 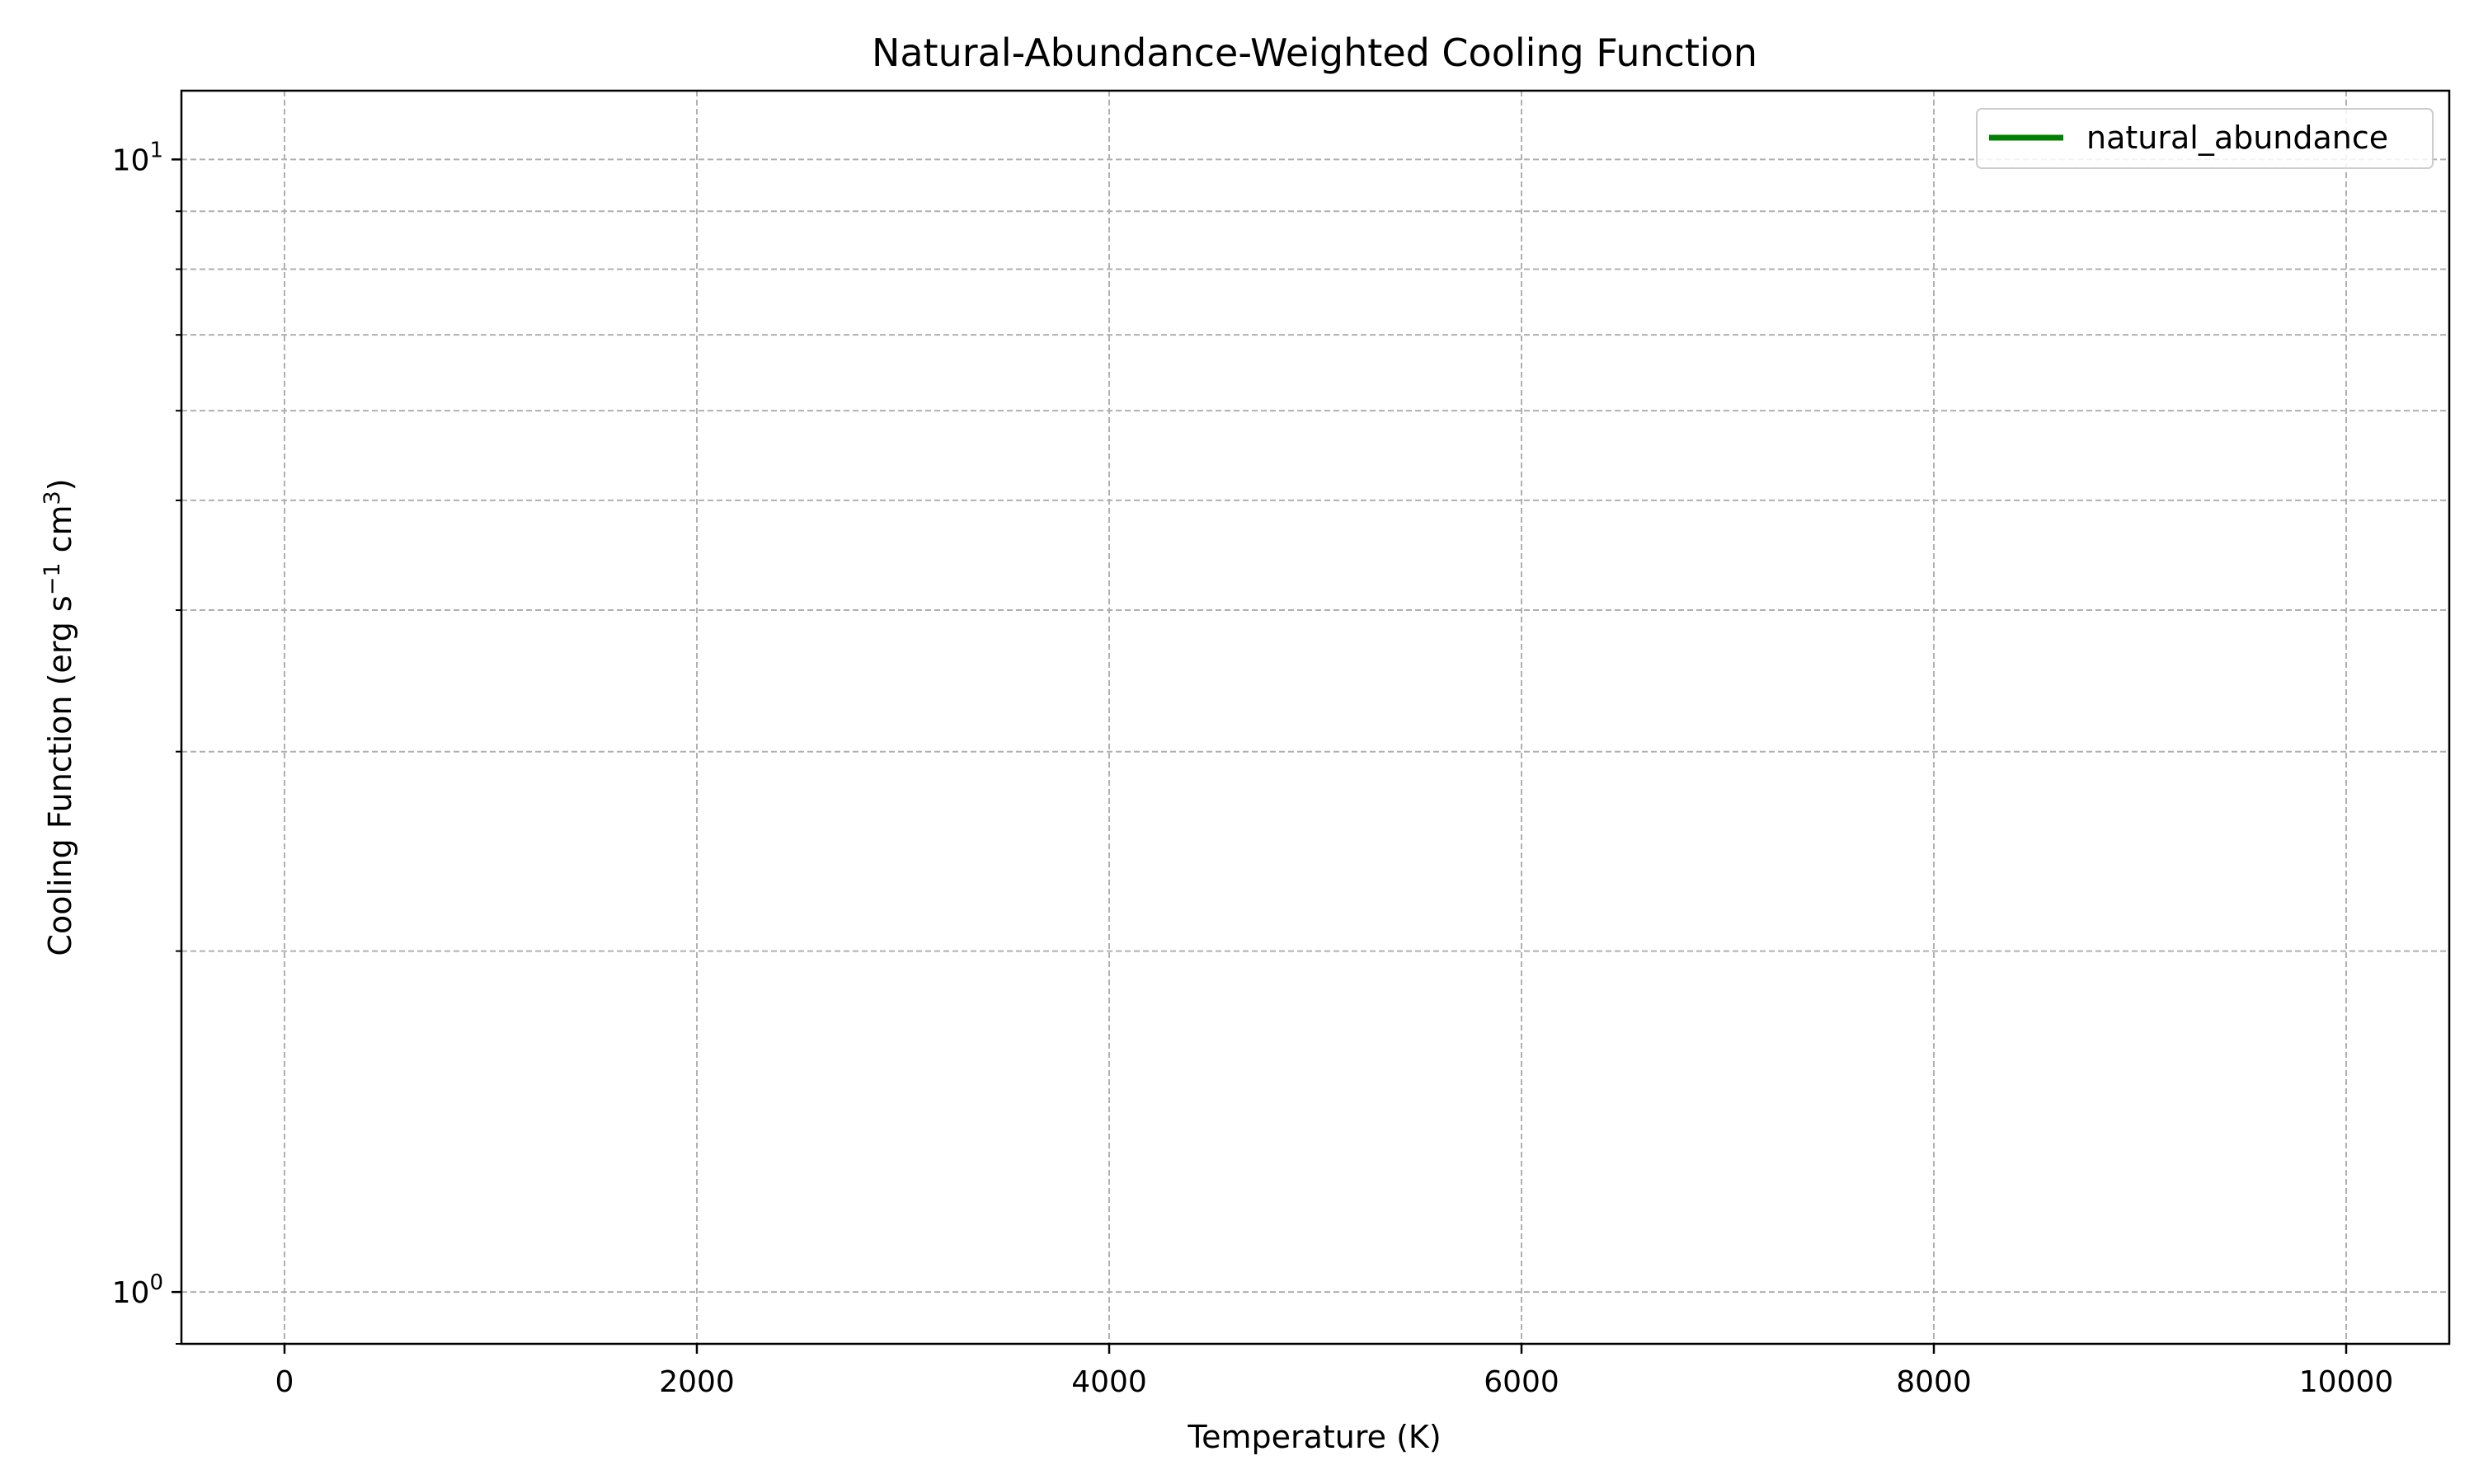 I want to click on y-tick-label: 10⁰, so click(x=137, y=1290).